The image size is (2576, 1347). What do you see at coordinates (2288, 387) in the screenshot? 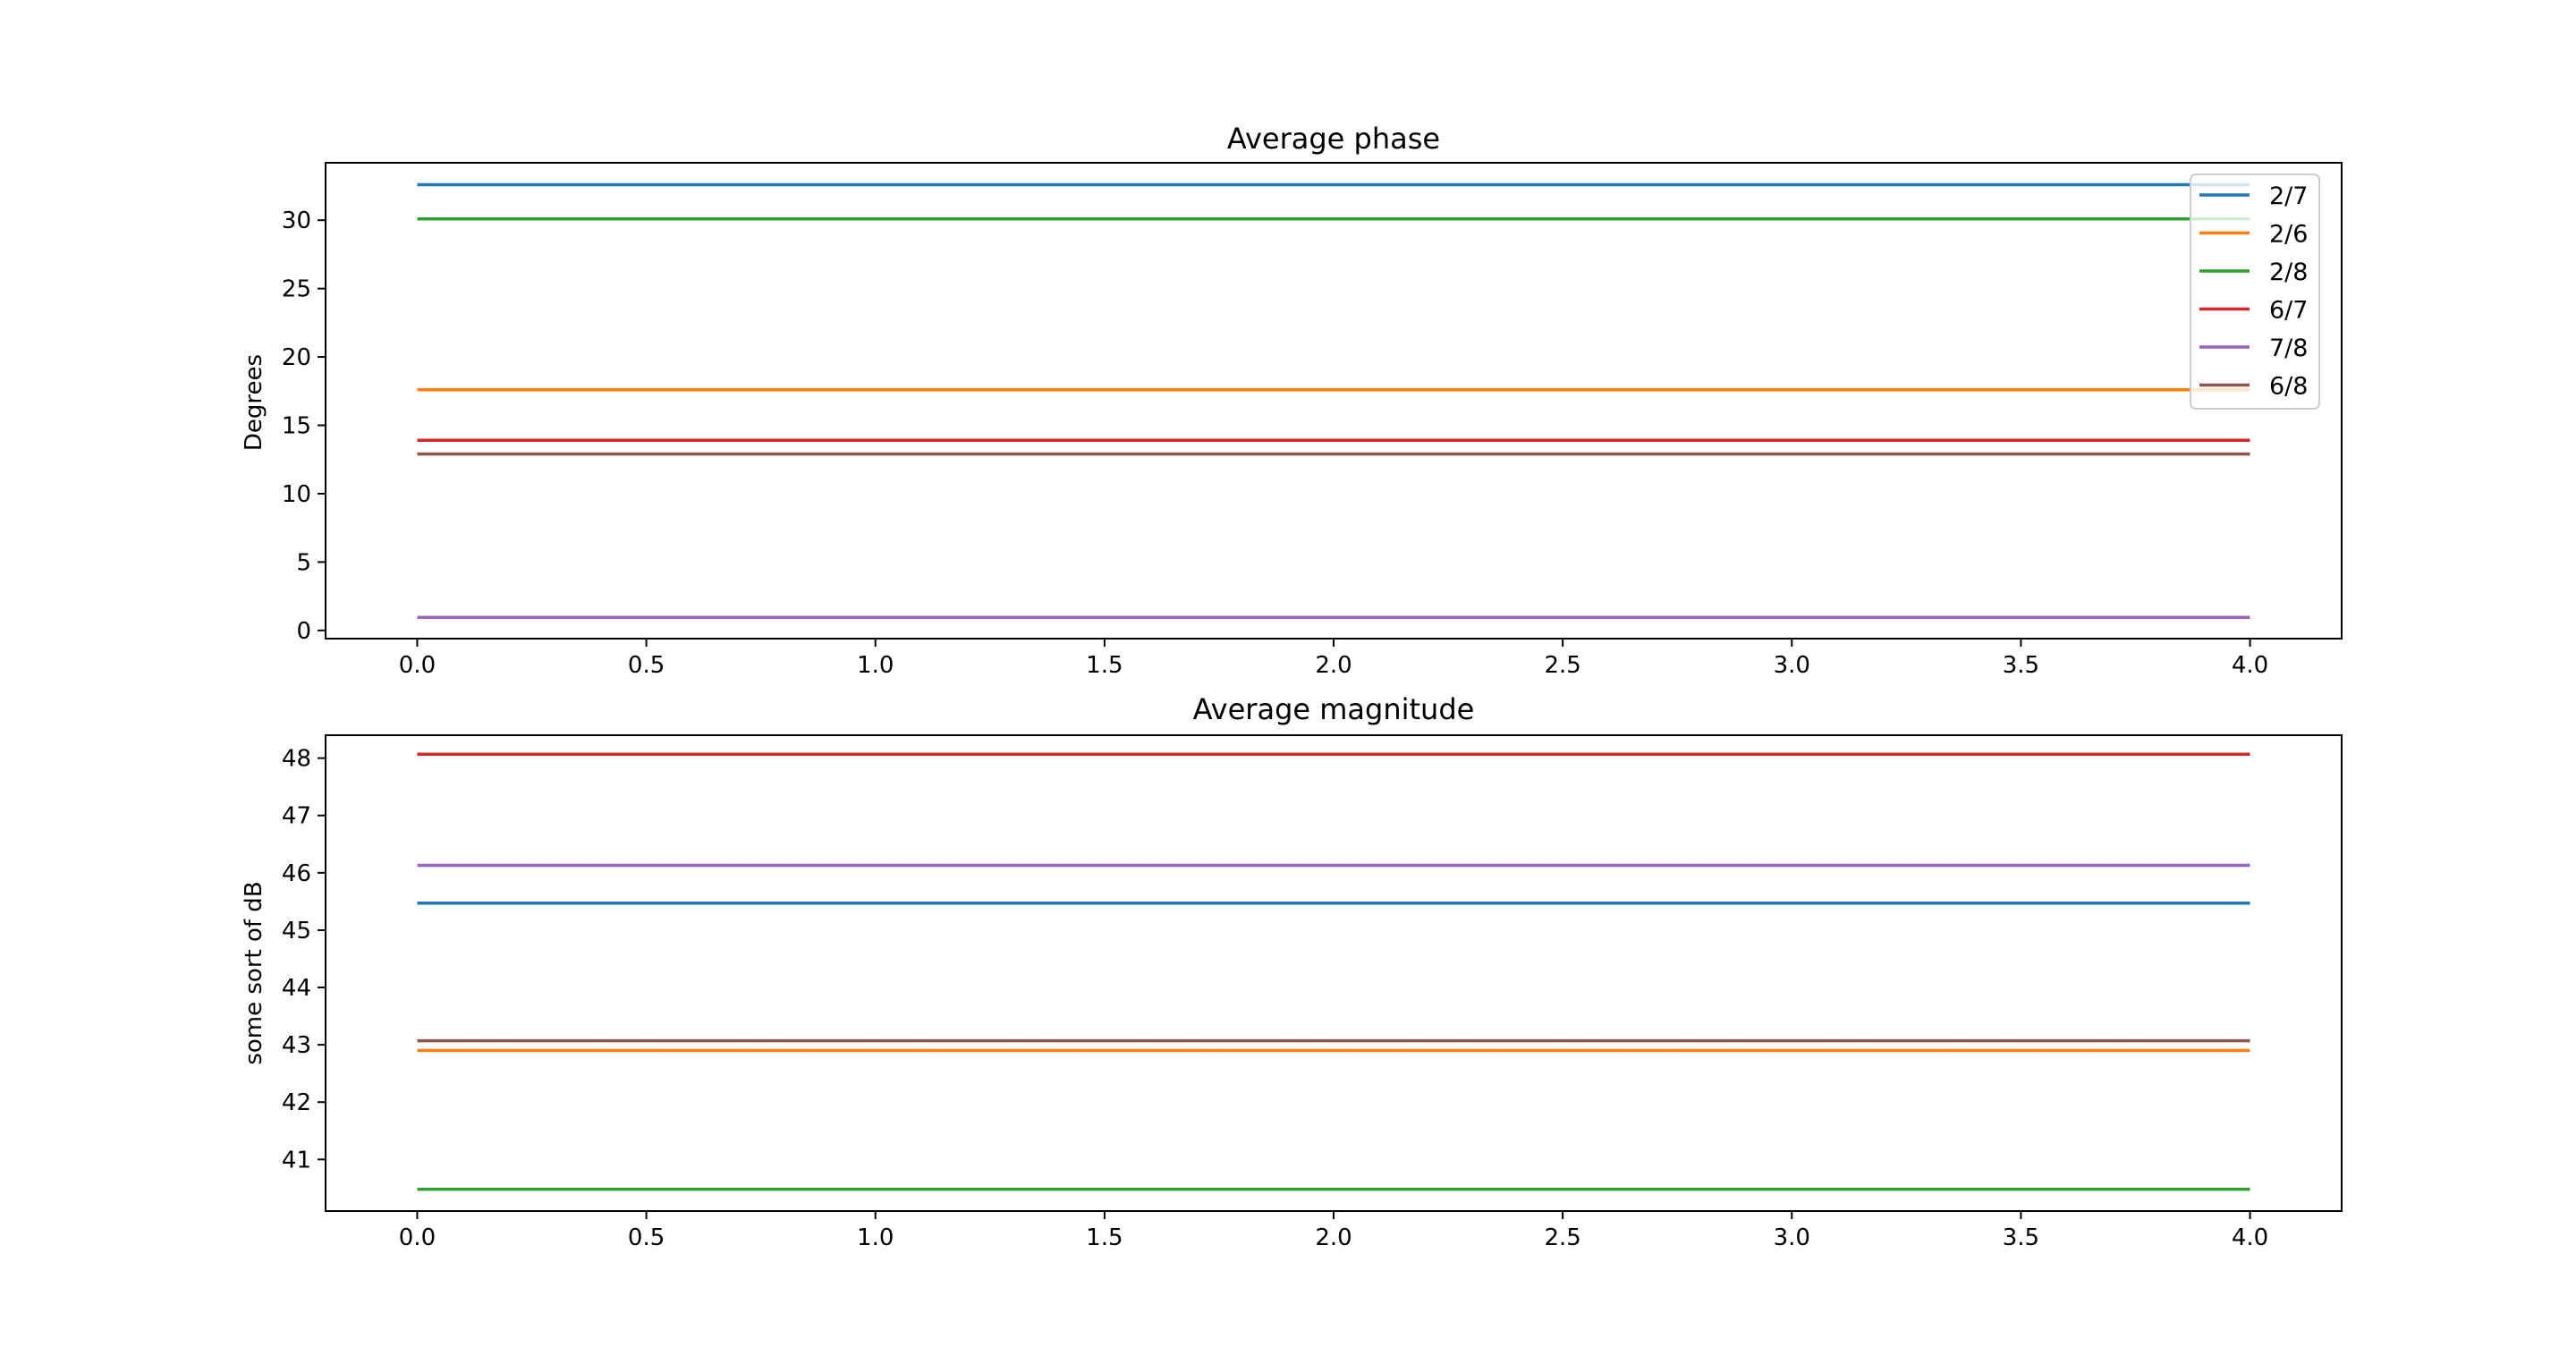
I see `legend-label: 6/8` at bounding box center [2288, 387].